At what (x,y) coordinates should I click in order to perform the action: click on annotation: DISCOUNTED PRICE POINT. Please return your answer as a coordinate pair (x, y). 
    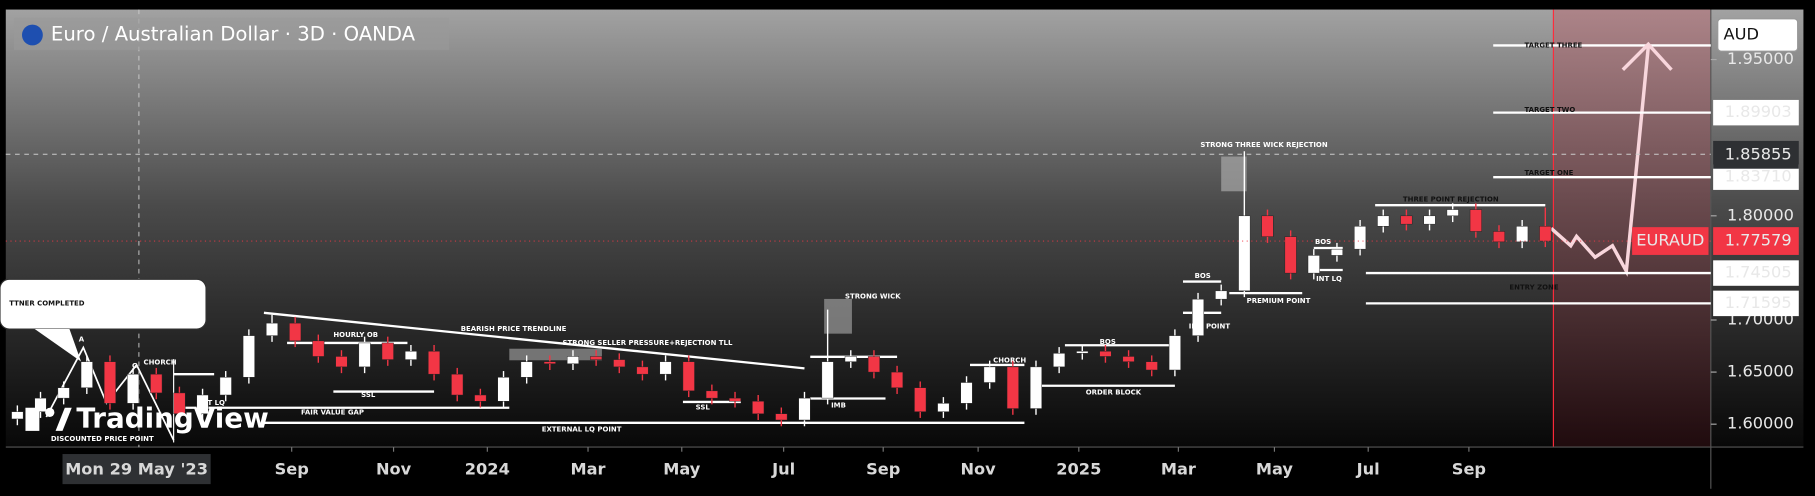
    Looking at the image, I should click on (102, 439).